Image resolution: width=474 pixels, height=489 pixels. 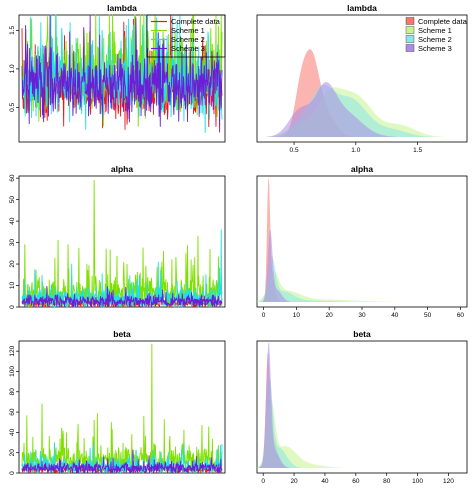 I want to click on x-tick-label: 10, so click(x=297, y=315).